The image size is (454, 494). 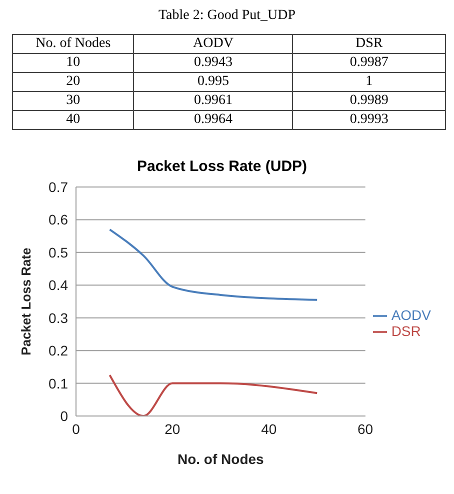 I want to click on data-label: 0.9961, so click(x=213, y=101).